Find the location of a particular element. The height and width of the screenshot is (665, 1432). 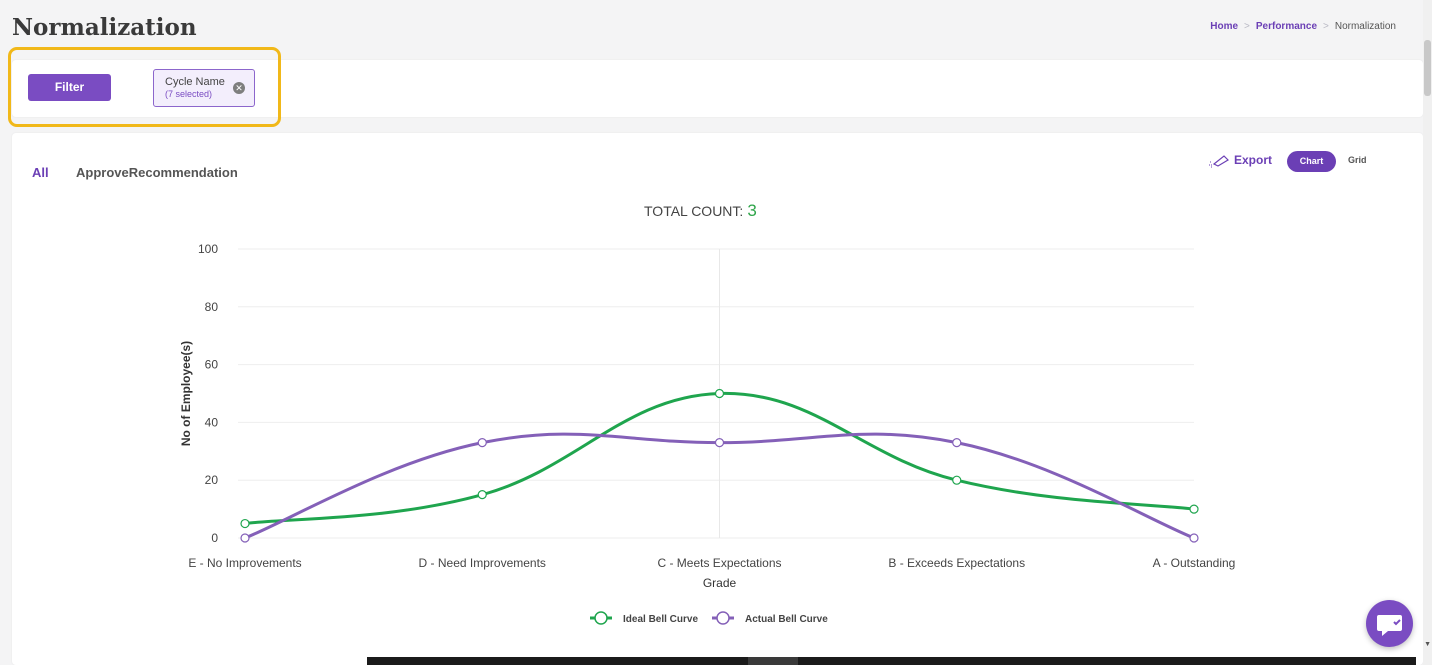

cycle-name-filter-chip: Cycle Name (7 selected) ✕ is located at coordinates (204, 88).